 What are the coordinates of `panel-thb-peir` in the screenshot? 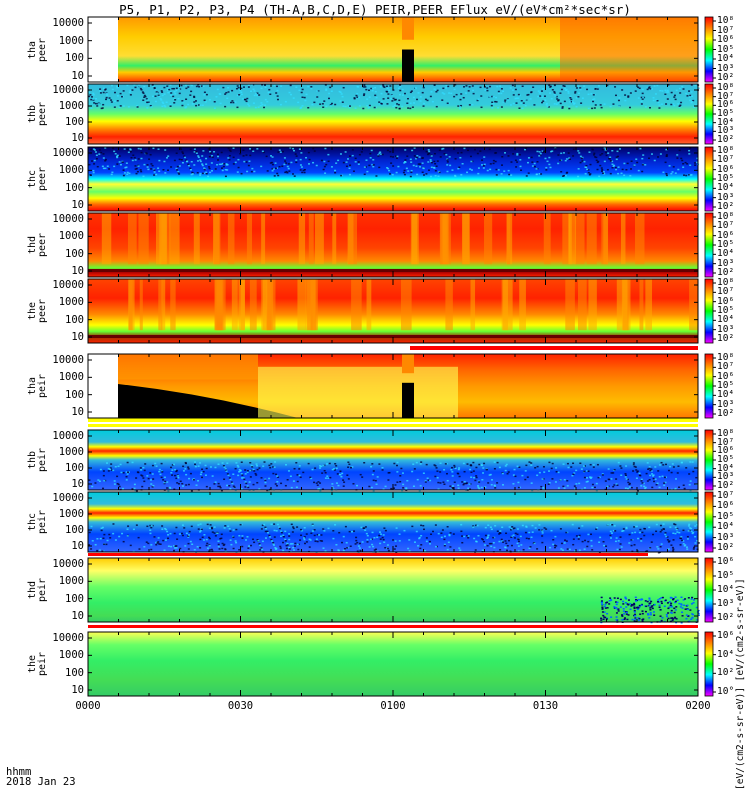 It's located at (393, 460).